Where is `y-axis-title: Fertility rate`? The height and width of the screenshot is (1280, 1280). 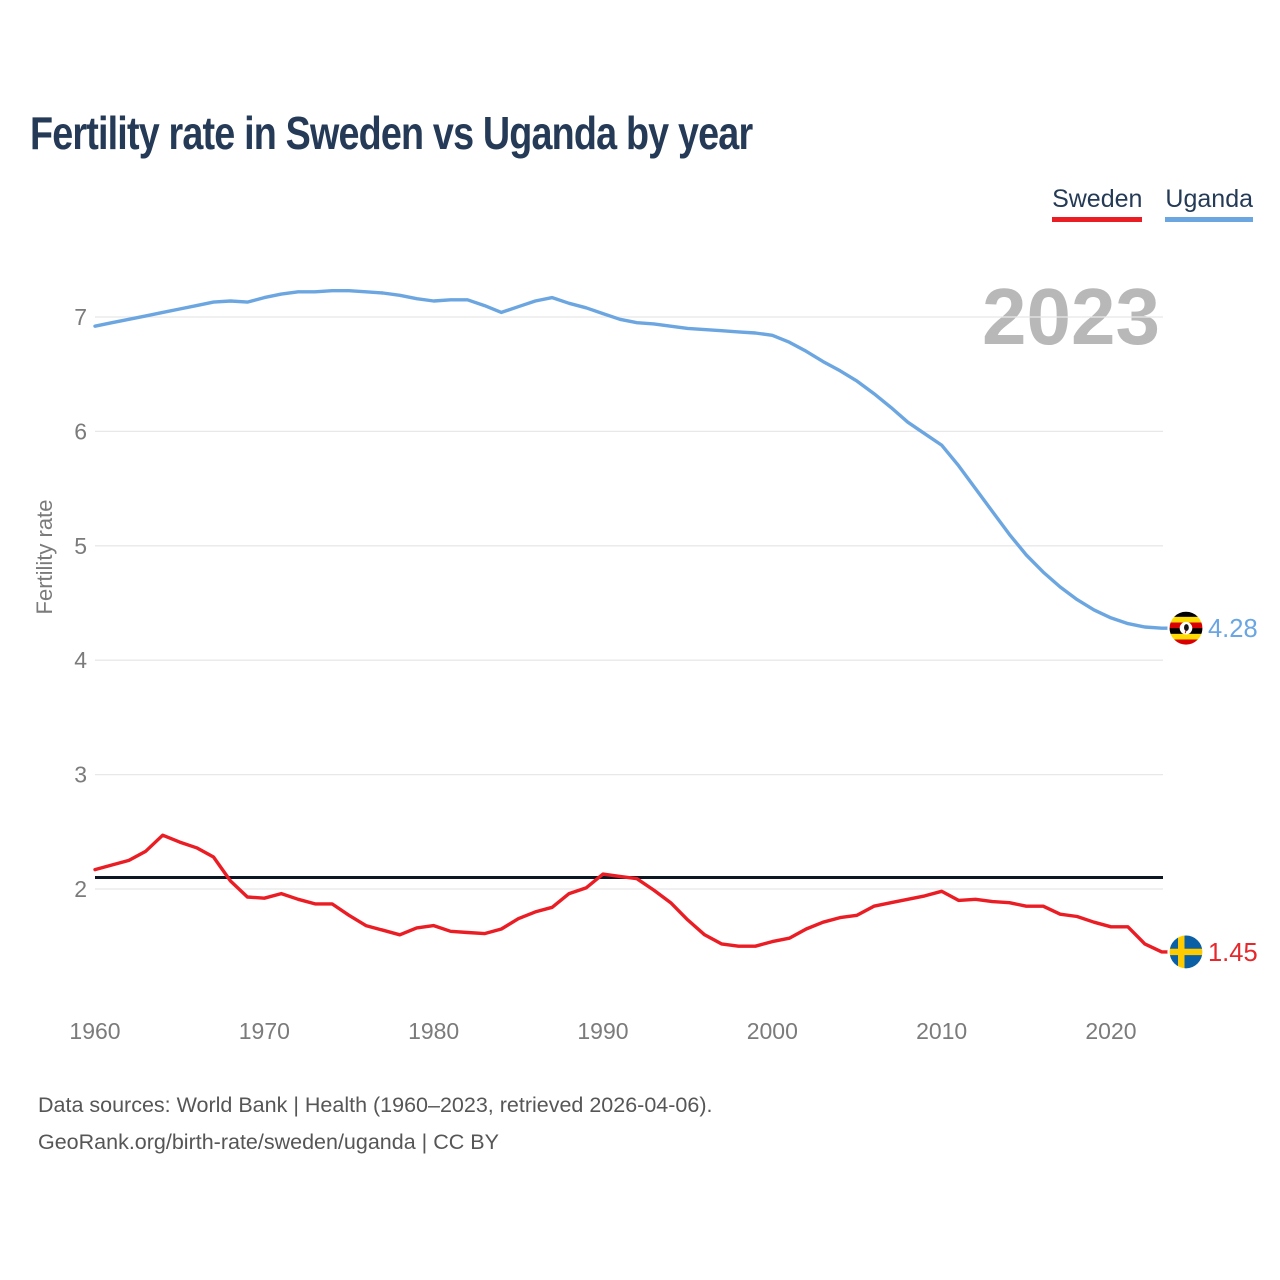
y-axis-title: Fertility rate is located at coordinates (44, 557).